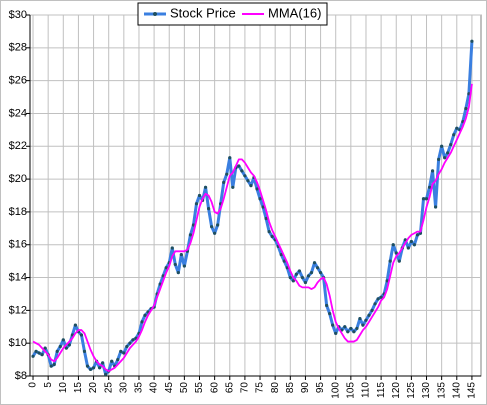  What do you see at coordinates (108, 388) in the screenshot?
I see `x-tick-label: 25` at bounding box center [108, 388].